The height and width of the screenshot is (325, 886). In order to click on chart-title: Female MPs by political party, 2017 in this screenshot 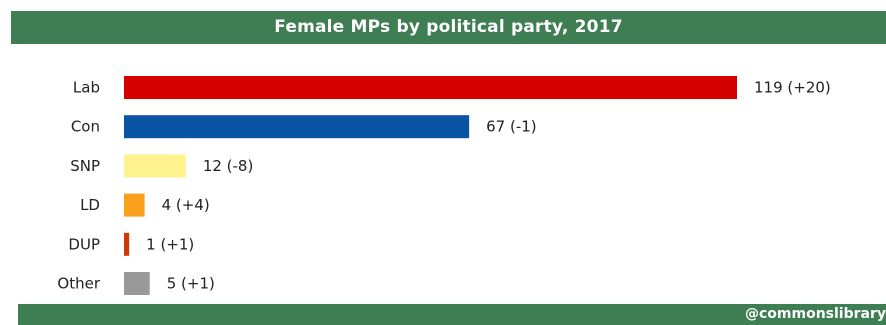, I will do `click(448, 27)`.